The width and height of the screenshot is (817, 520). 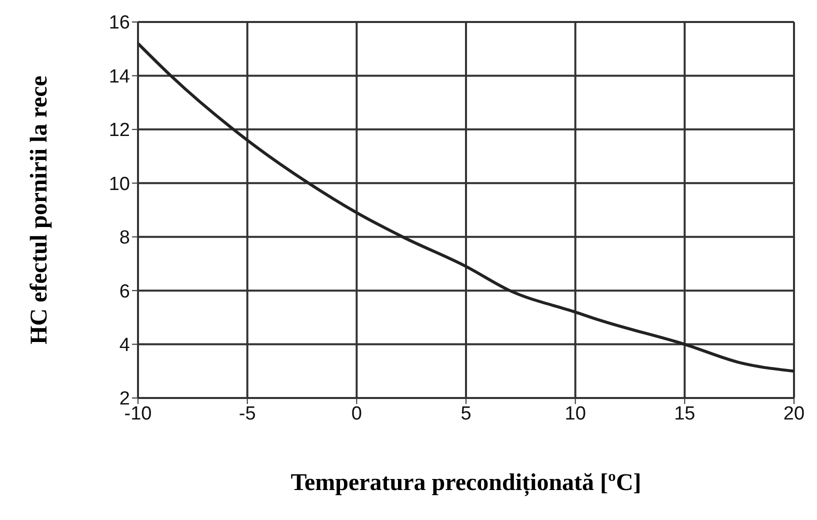 What do you see at coordinates (119, 131) in the screenshot?
I see `y-tick-label: 12` at bounding box center [119, 131].